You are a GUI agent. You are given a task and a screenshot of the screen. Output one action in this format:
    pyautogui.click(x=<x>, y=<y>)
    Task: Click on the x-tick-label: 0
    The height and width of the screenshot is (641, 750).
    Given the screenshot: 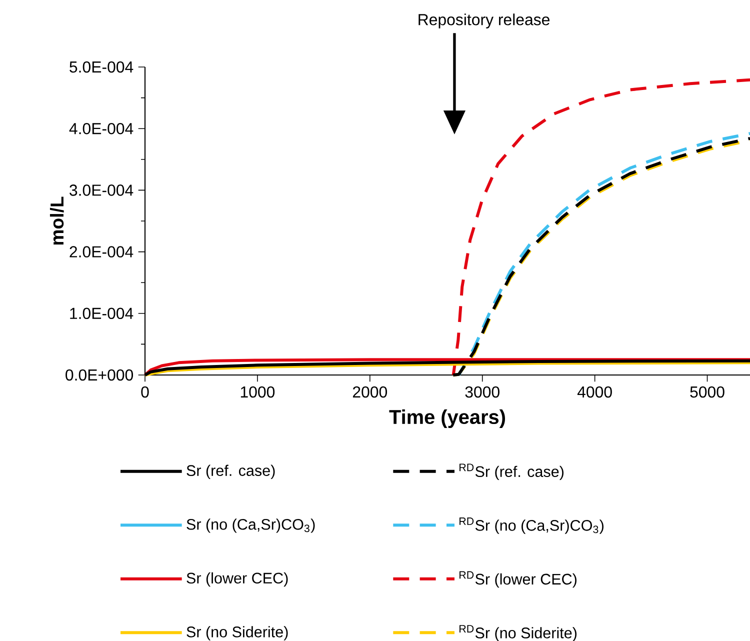 What is the action you would take?
    pyautogui.click(x=145, y=392)
    